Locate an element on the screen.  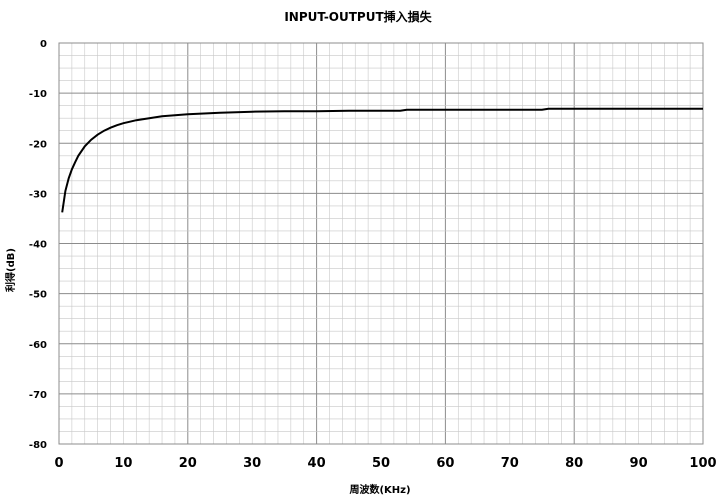
x-tick-label: 60 is located at coordinates (445, 463).